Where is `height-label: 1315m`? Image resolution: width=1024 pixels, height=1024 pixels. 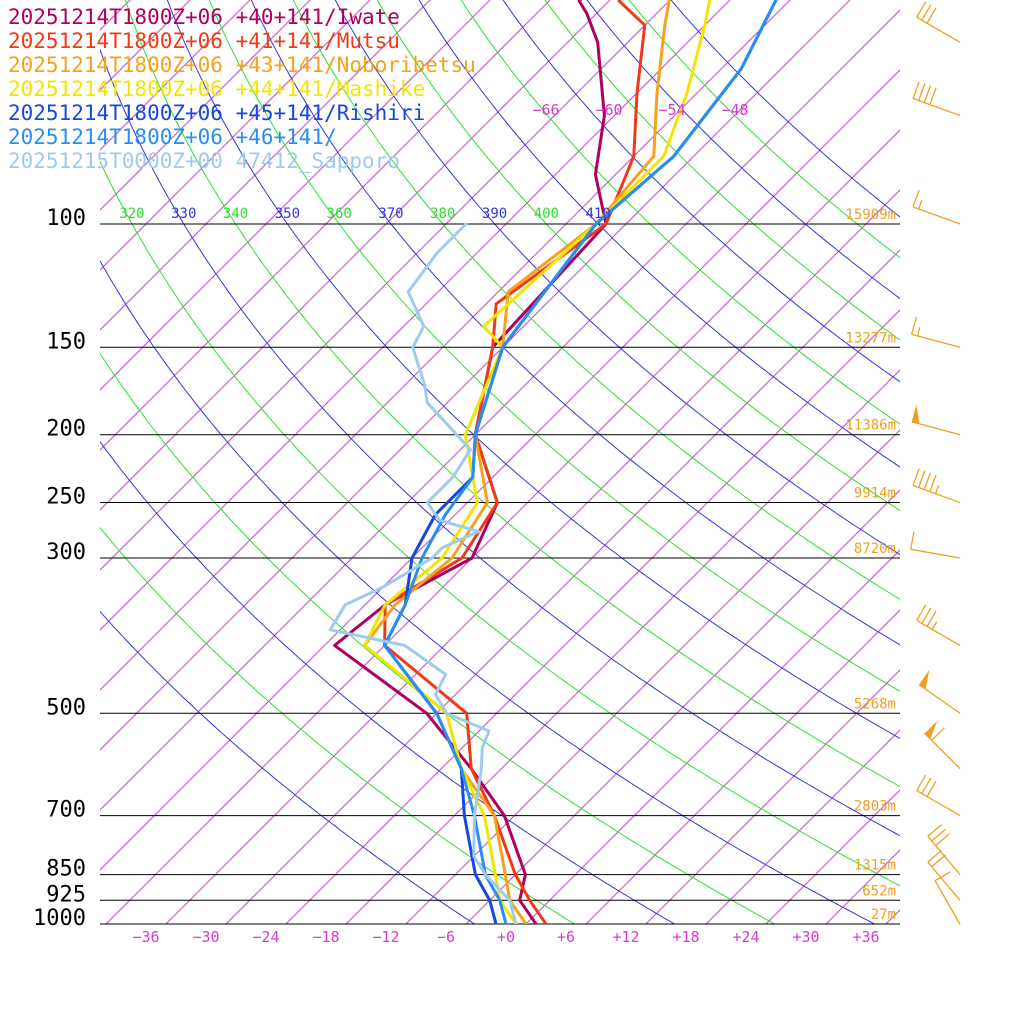 height-label: 1315m is located at coordinates (875, 866).